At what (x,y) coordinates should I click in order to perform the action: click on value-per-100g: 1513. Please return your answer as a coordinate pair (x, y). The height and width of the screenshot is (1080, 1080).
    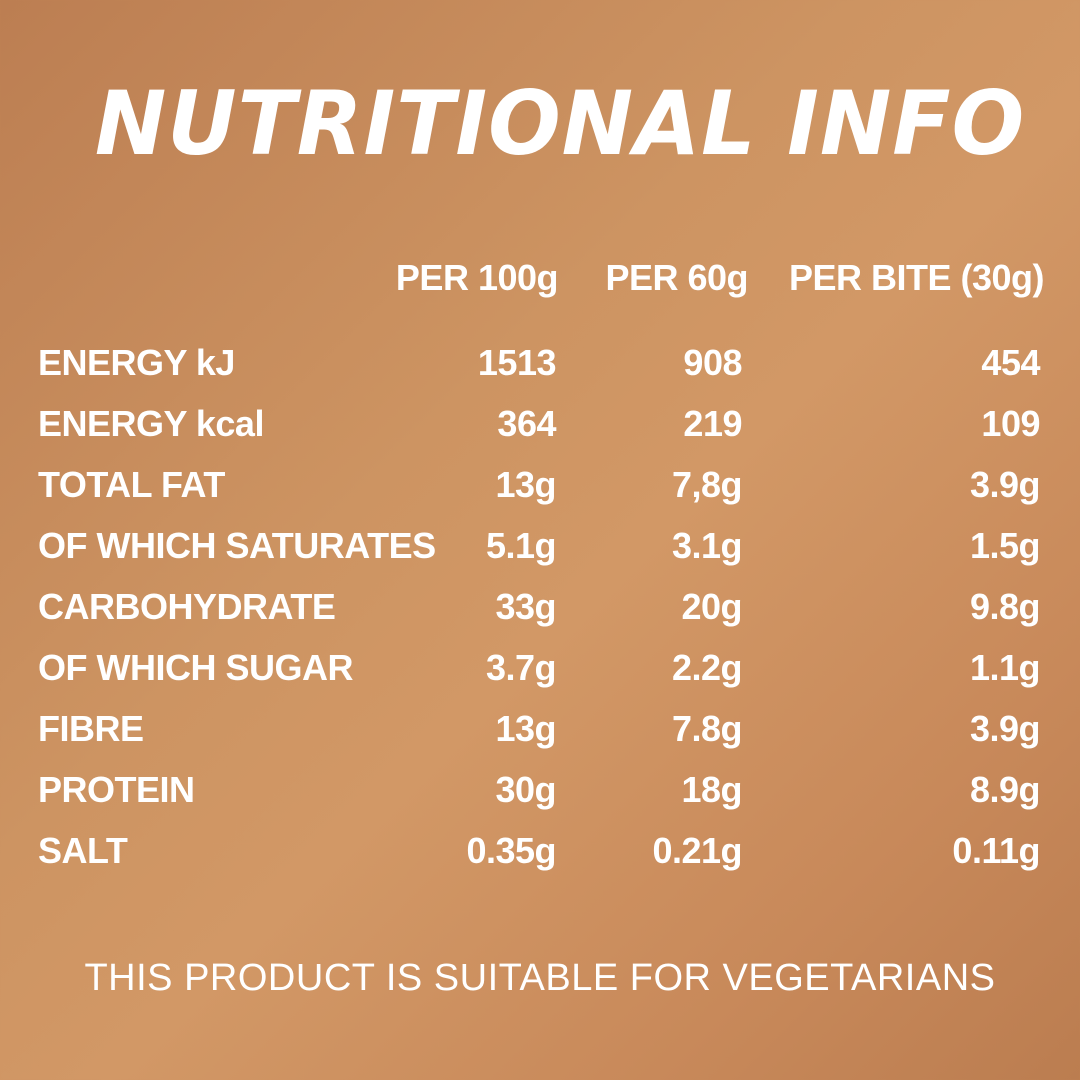
    Looking at the image, I should click on (517, 362).